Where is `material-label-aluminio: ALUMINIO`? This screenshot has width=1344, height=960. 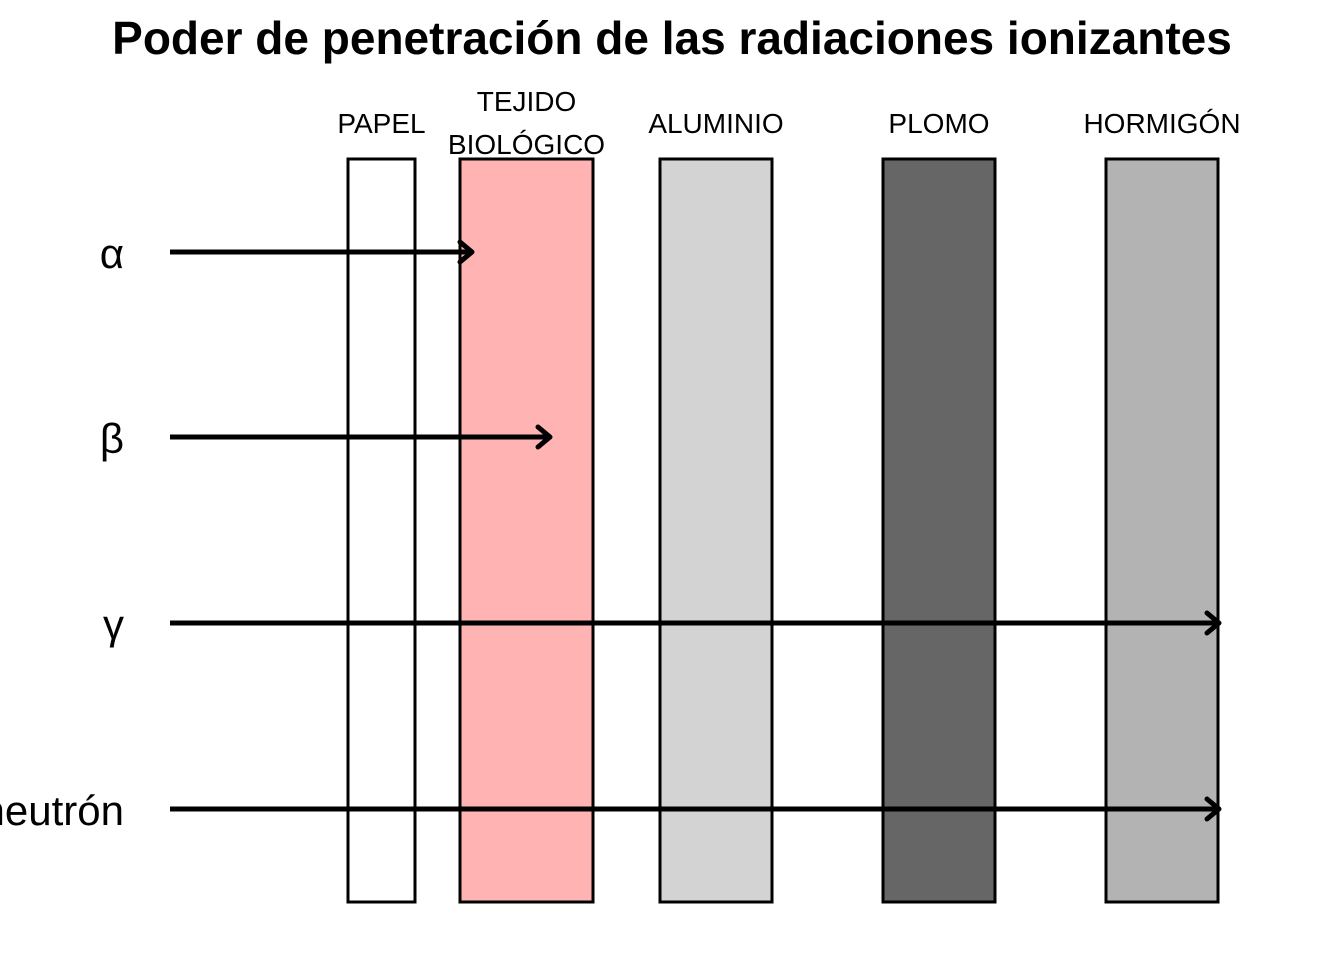 material-label-aluminio: ALUMINIO is located at coordinates (715, 123).